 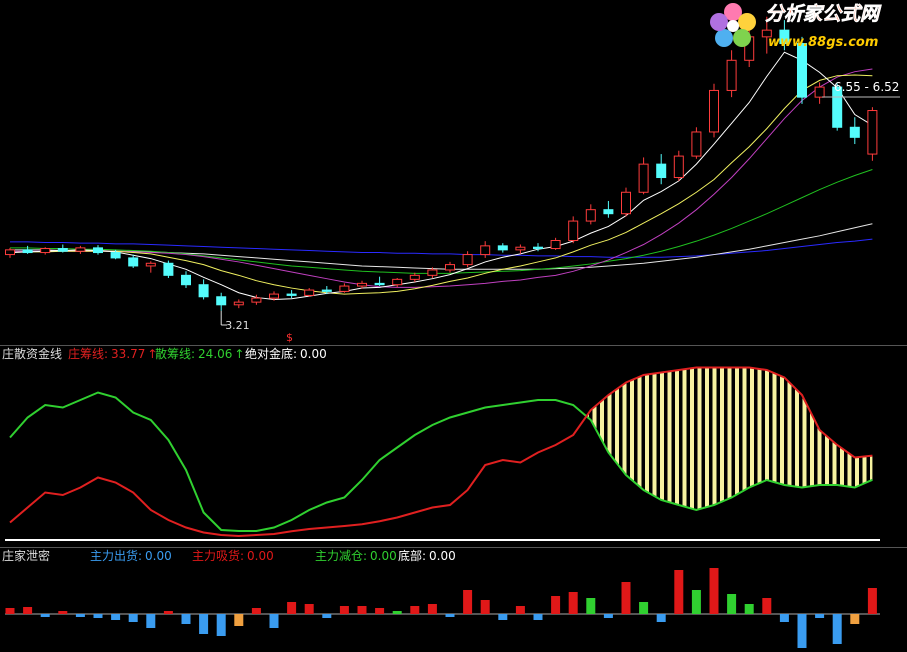 What do you see at coordinates (112, 354) in the screenshot?
I see `legend-item: 庄筹线: 33.77 ↑` at bounding box center [112, 354].